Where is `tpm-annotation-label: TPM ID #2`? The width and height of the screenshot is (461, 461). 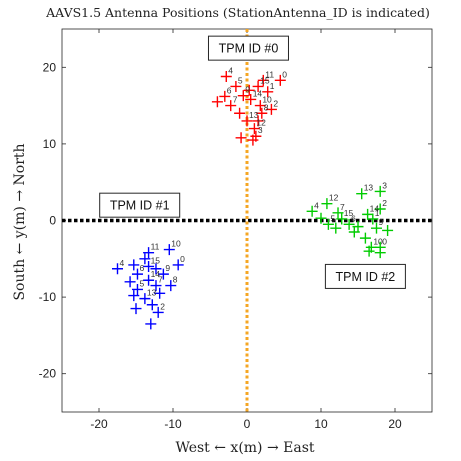 tpm-annotation-label: TPM ID #2 is located at coordinates (366, 277).